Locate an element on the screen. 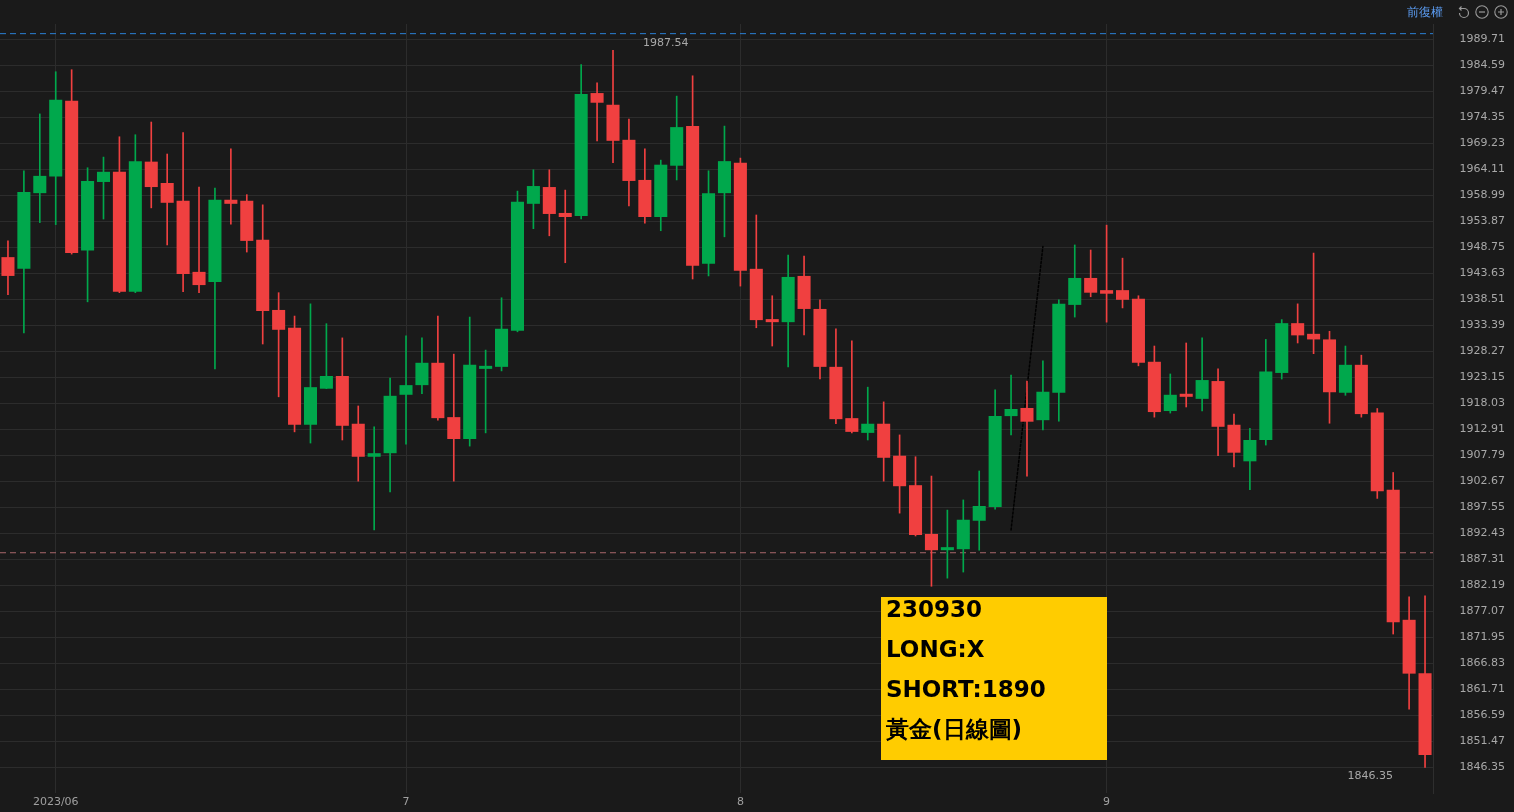 The height and width of the screenshot is (812, 1514). y-tick-label: 1948.75 is located at coordinates (1482, 247).